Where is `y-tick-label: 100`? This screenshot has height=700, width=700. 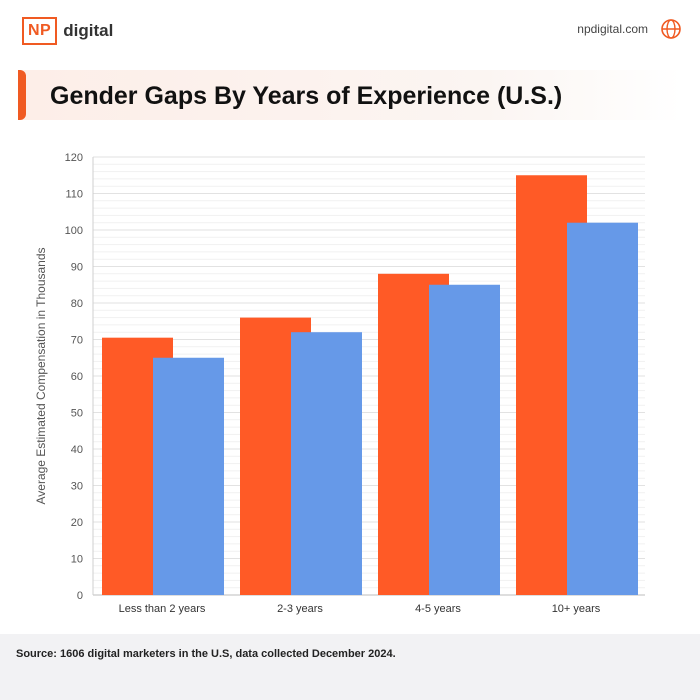
y-tick-label: 100 is located at coordinates (74, 231).